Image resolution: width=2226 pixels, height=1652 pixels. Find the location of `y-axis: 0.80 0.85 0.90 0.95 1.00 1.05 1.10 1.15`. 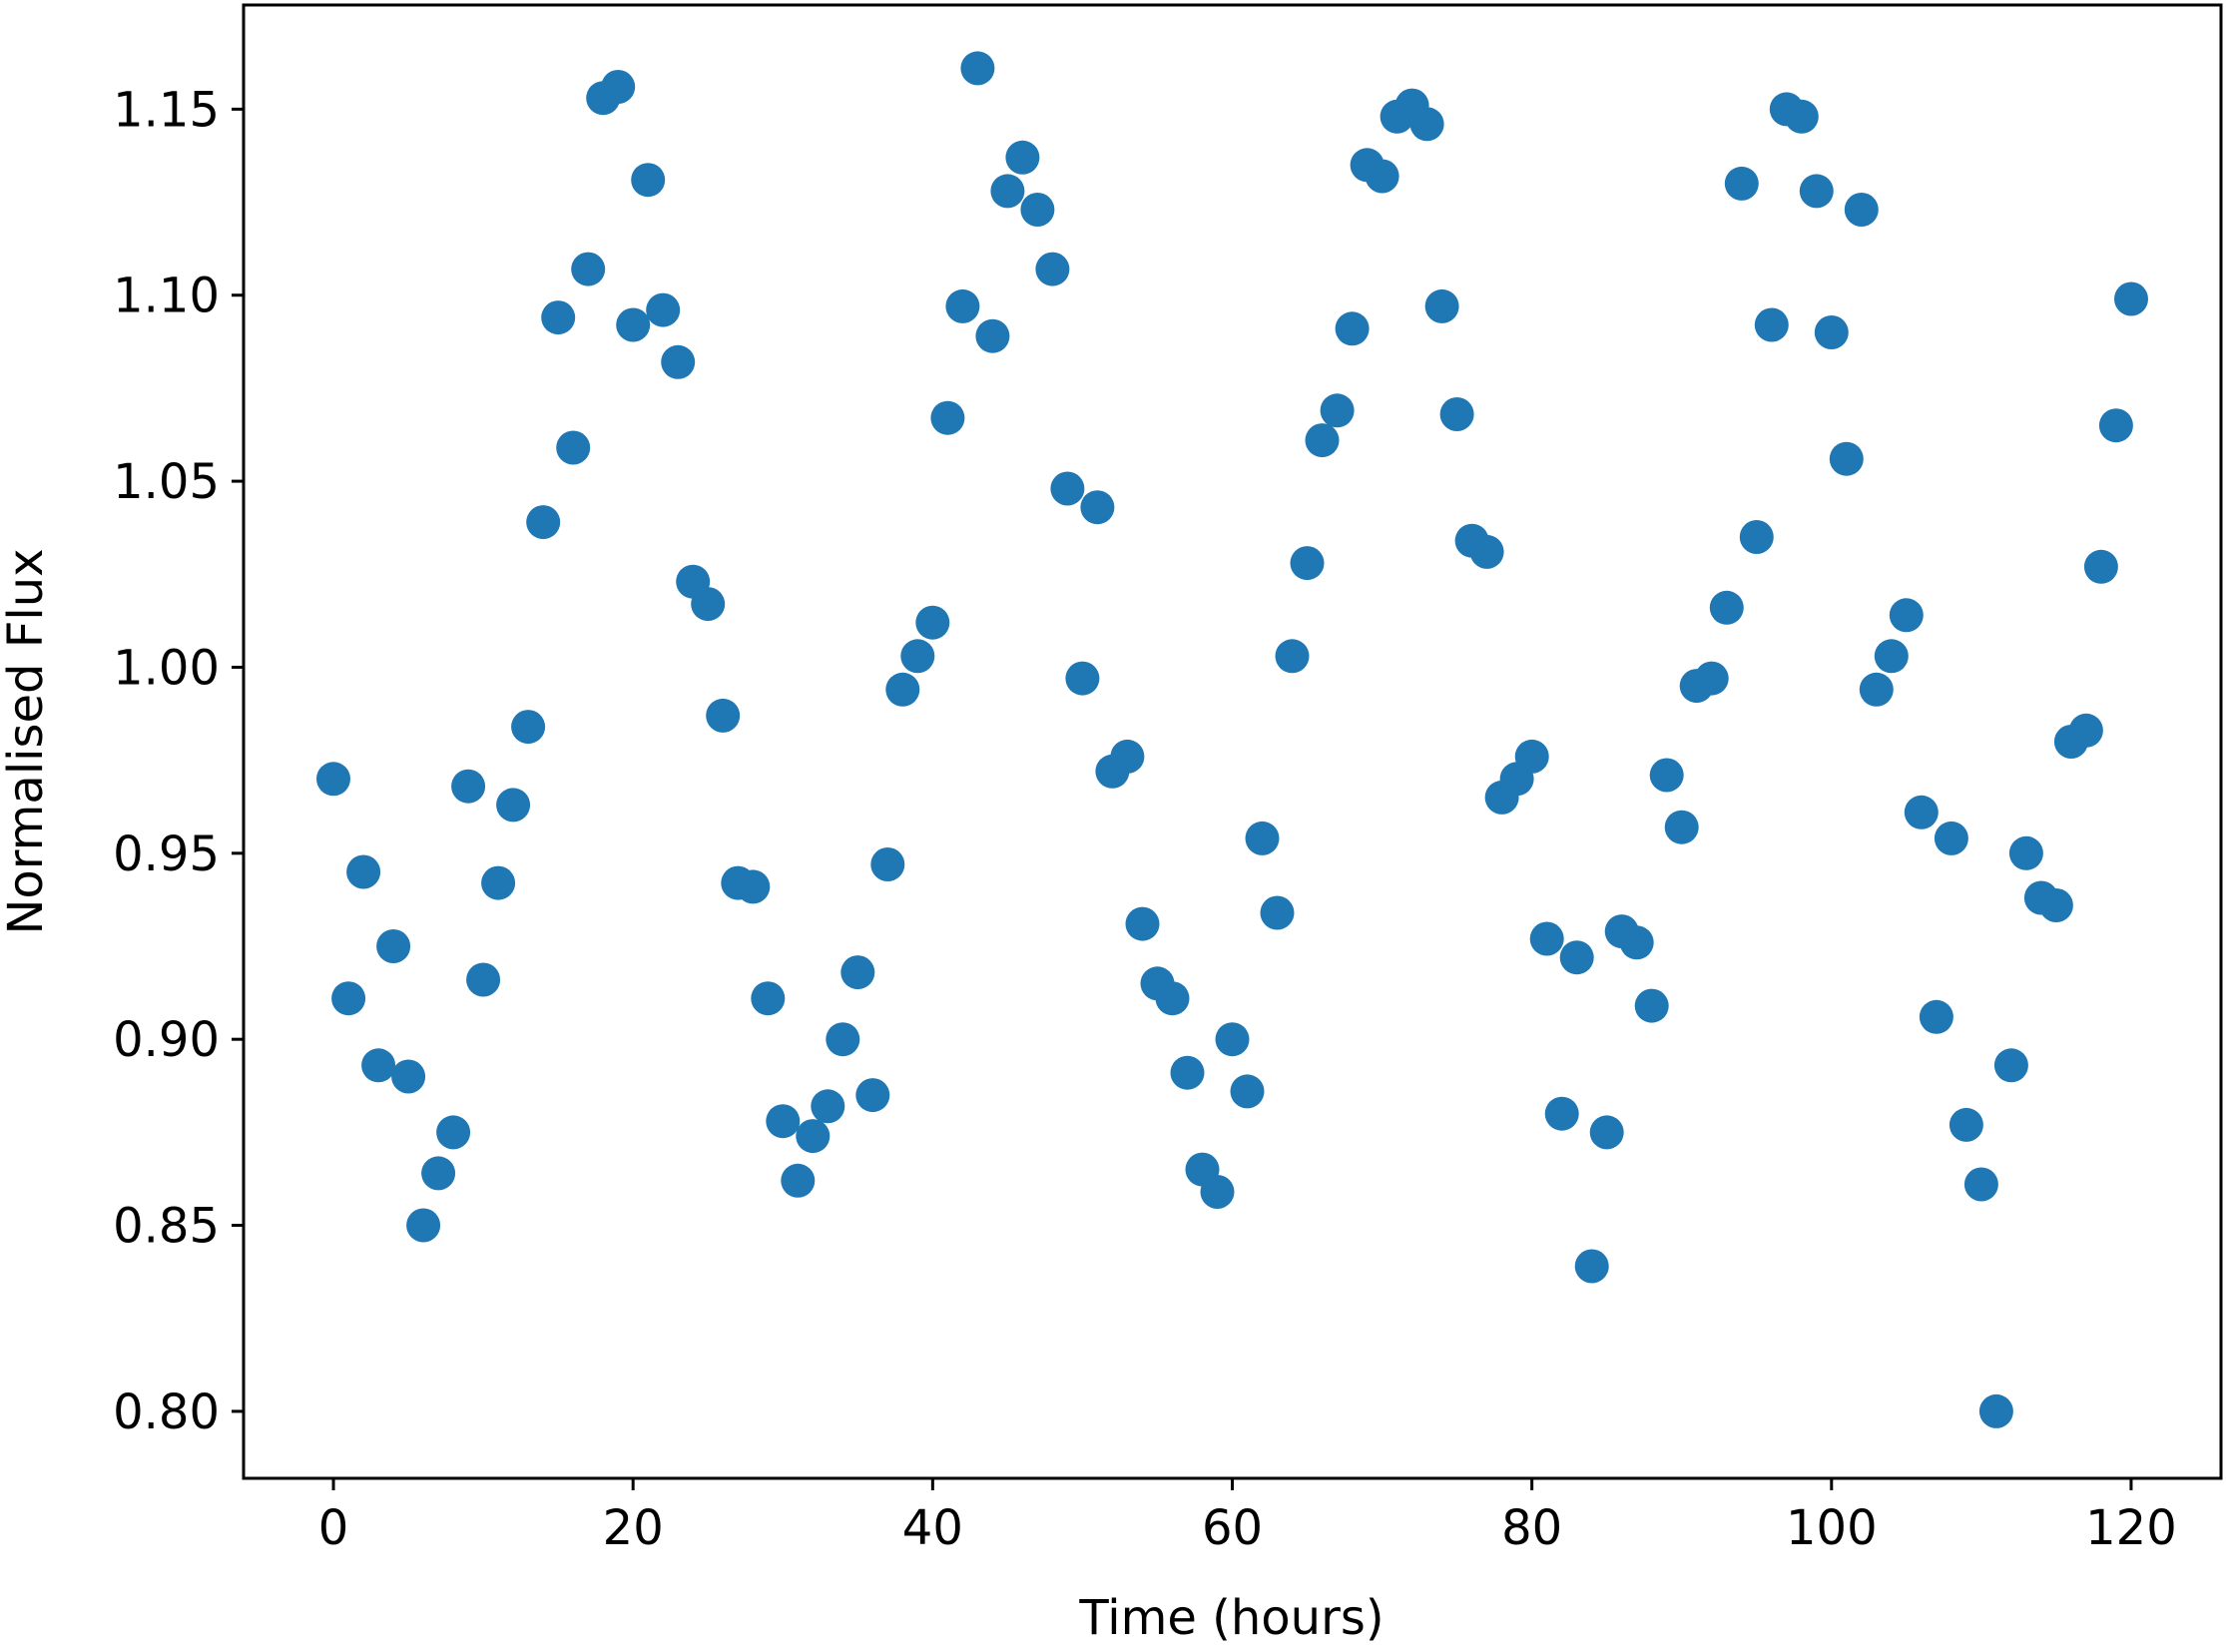

y-axis: 0.80 0.85 0.90 0.95 1.00 1.05 1.10 1.15 is located at coordinates (178, 761).